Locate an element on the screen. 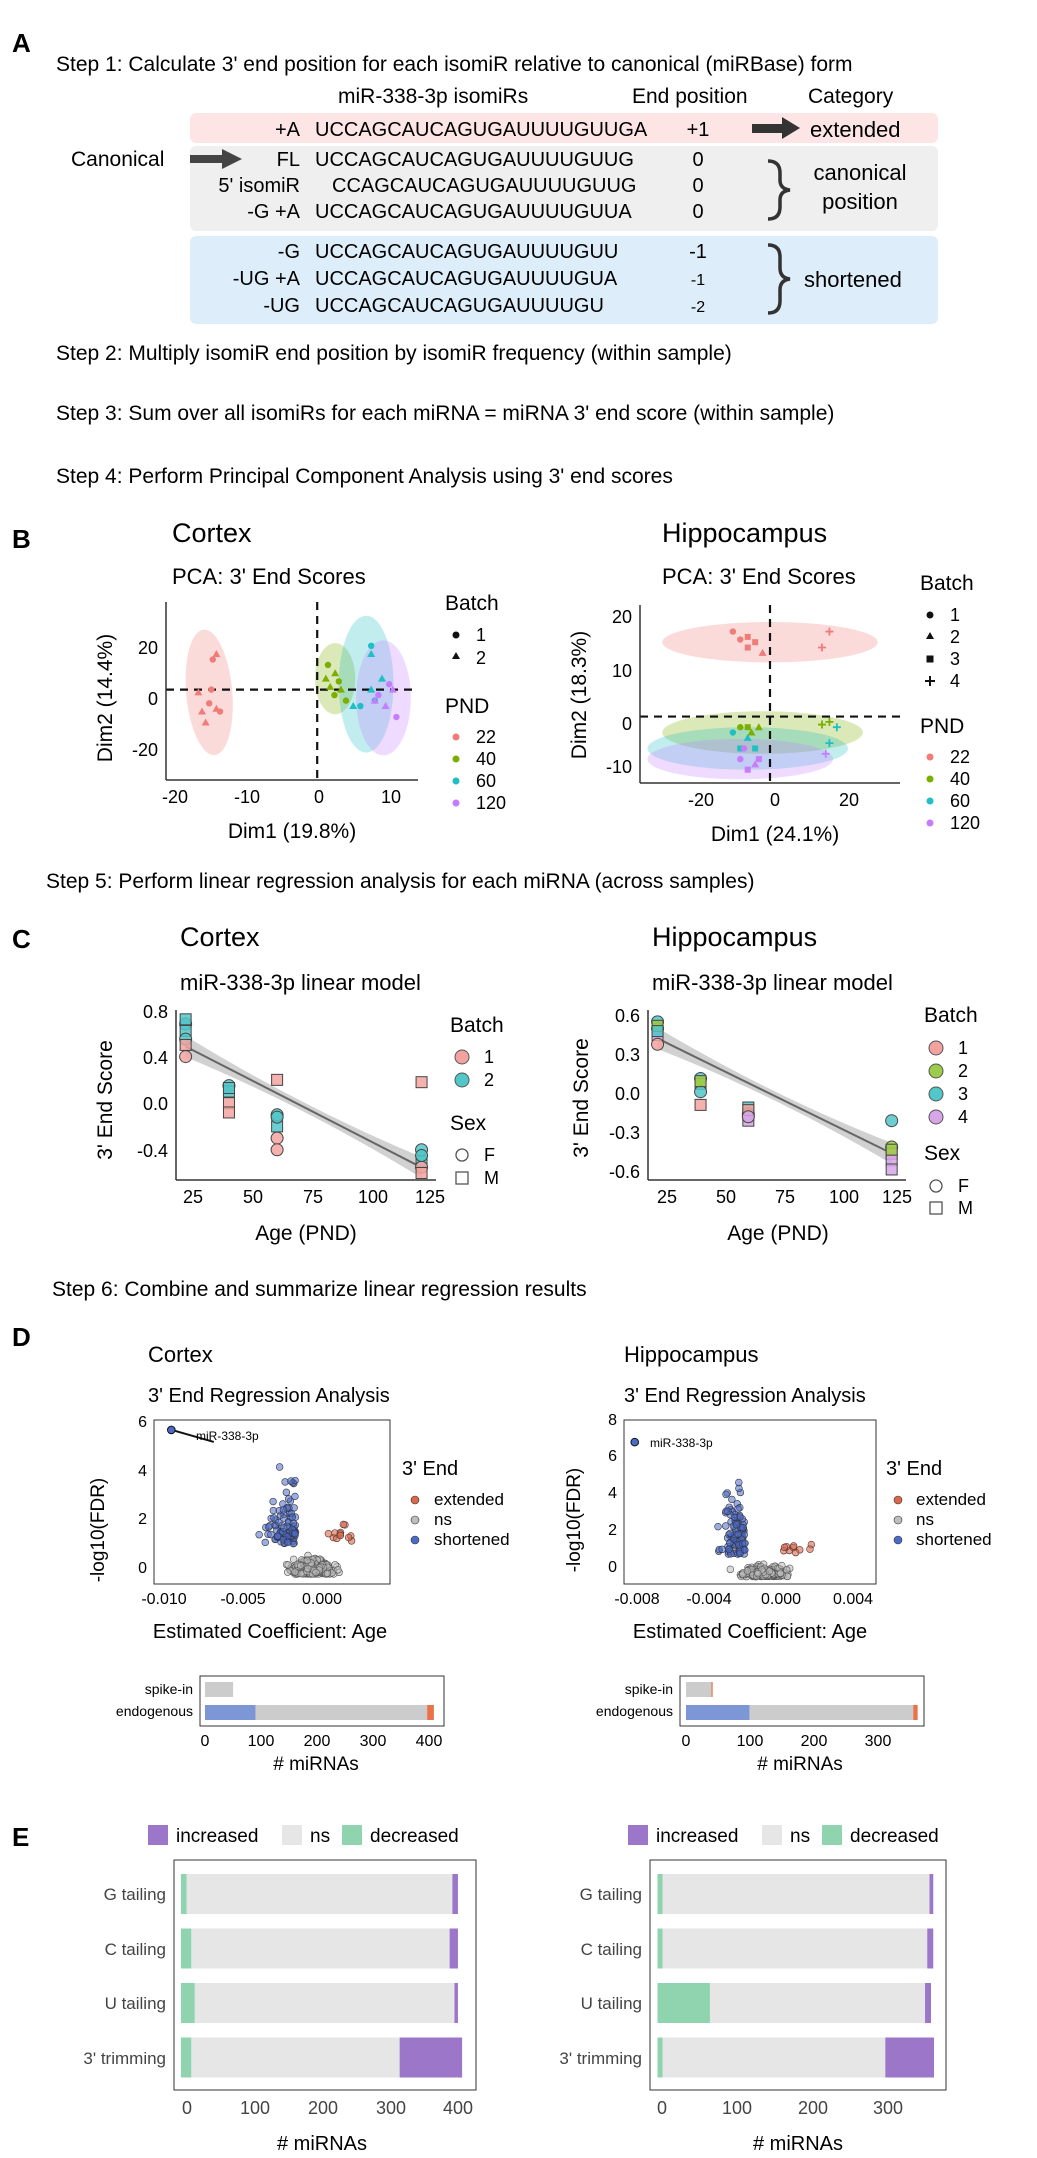  y-tick-label: -20 is located at coordinates (145, 750).